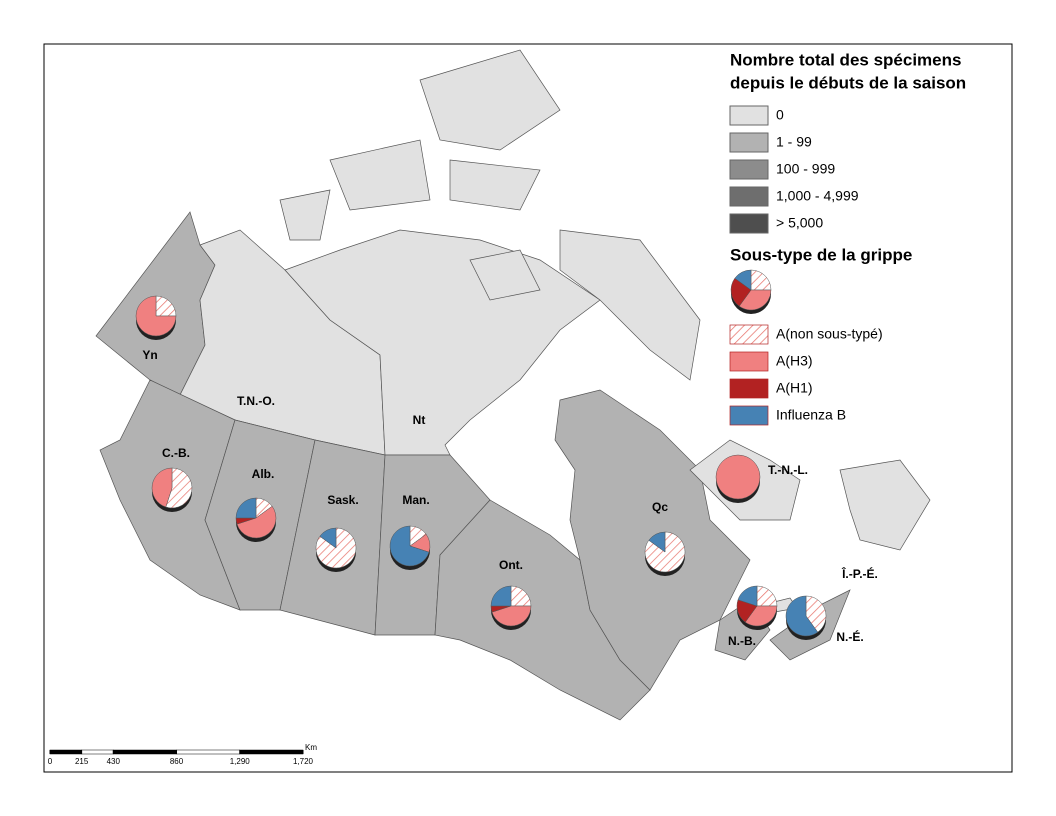  What do you see at coordinates (794, 388) in the screenshot?
I see `legend-label: A(H1)` at bounding box center [794, 388].